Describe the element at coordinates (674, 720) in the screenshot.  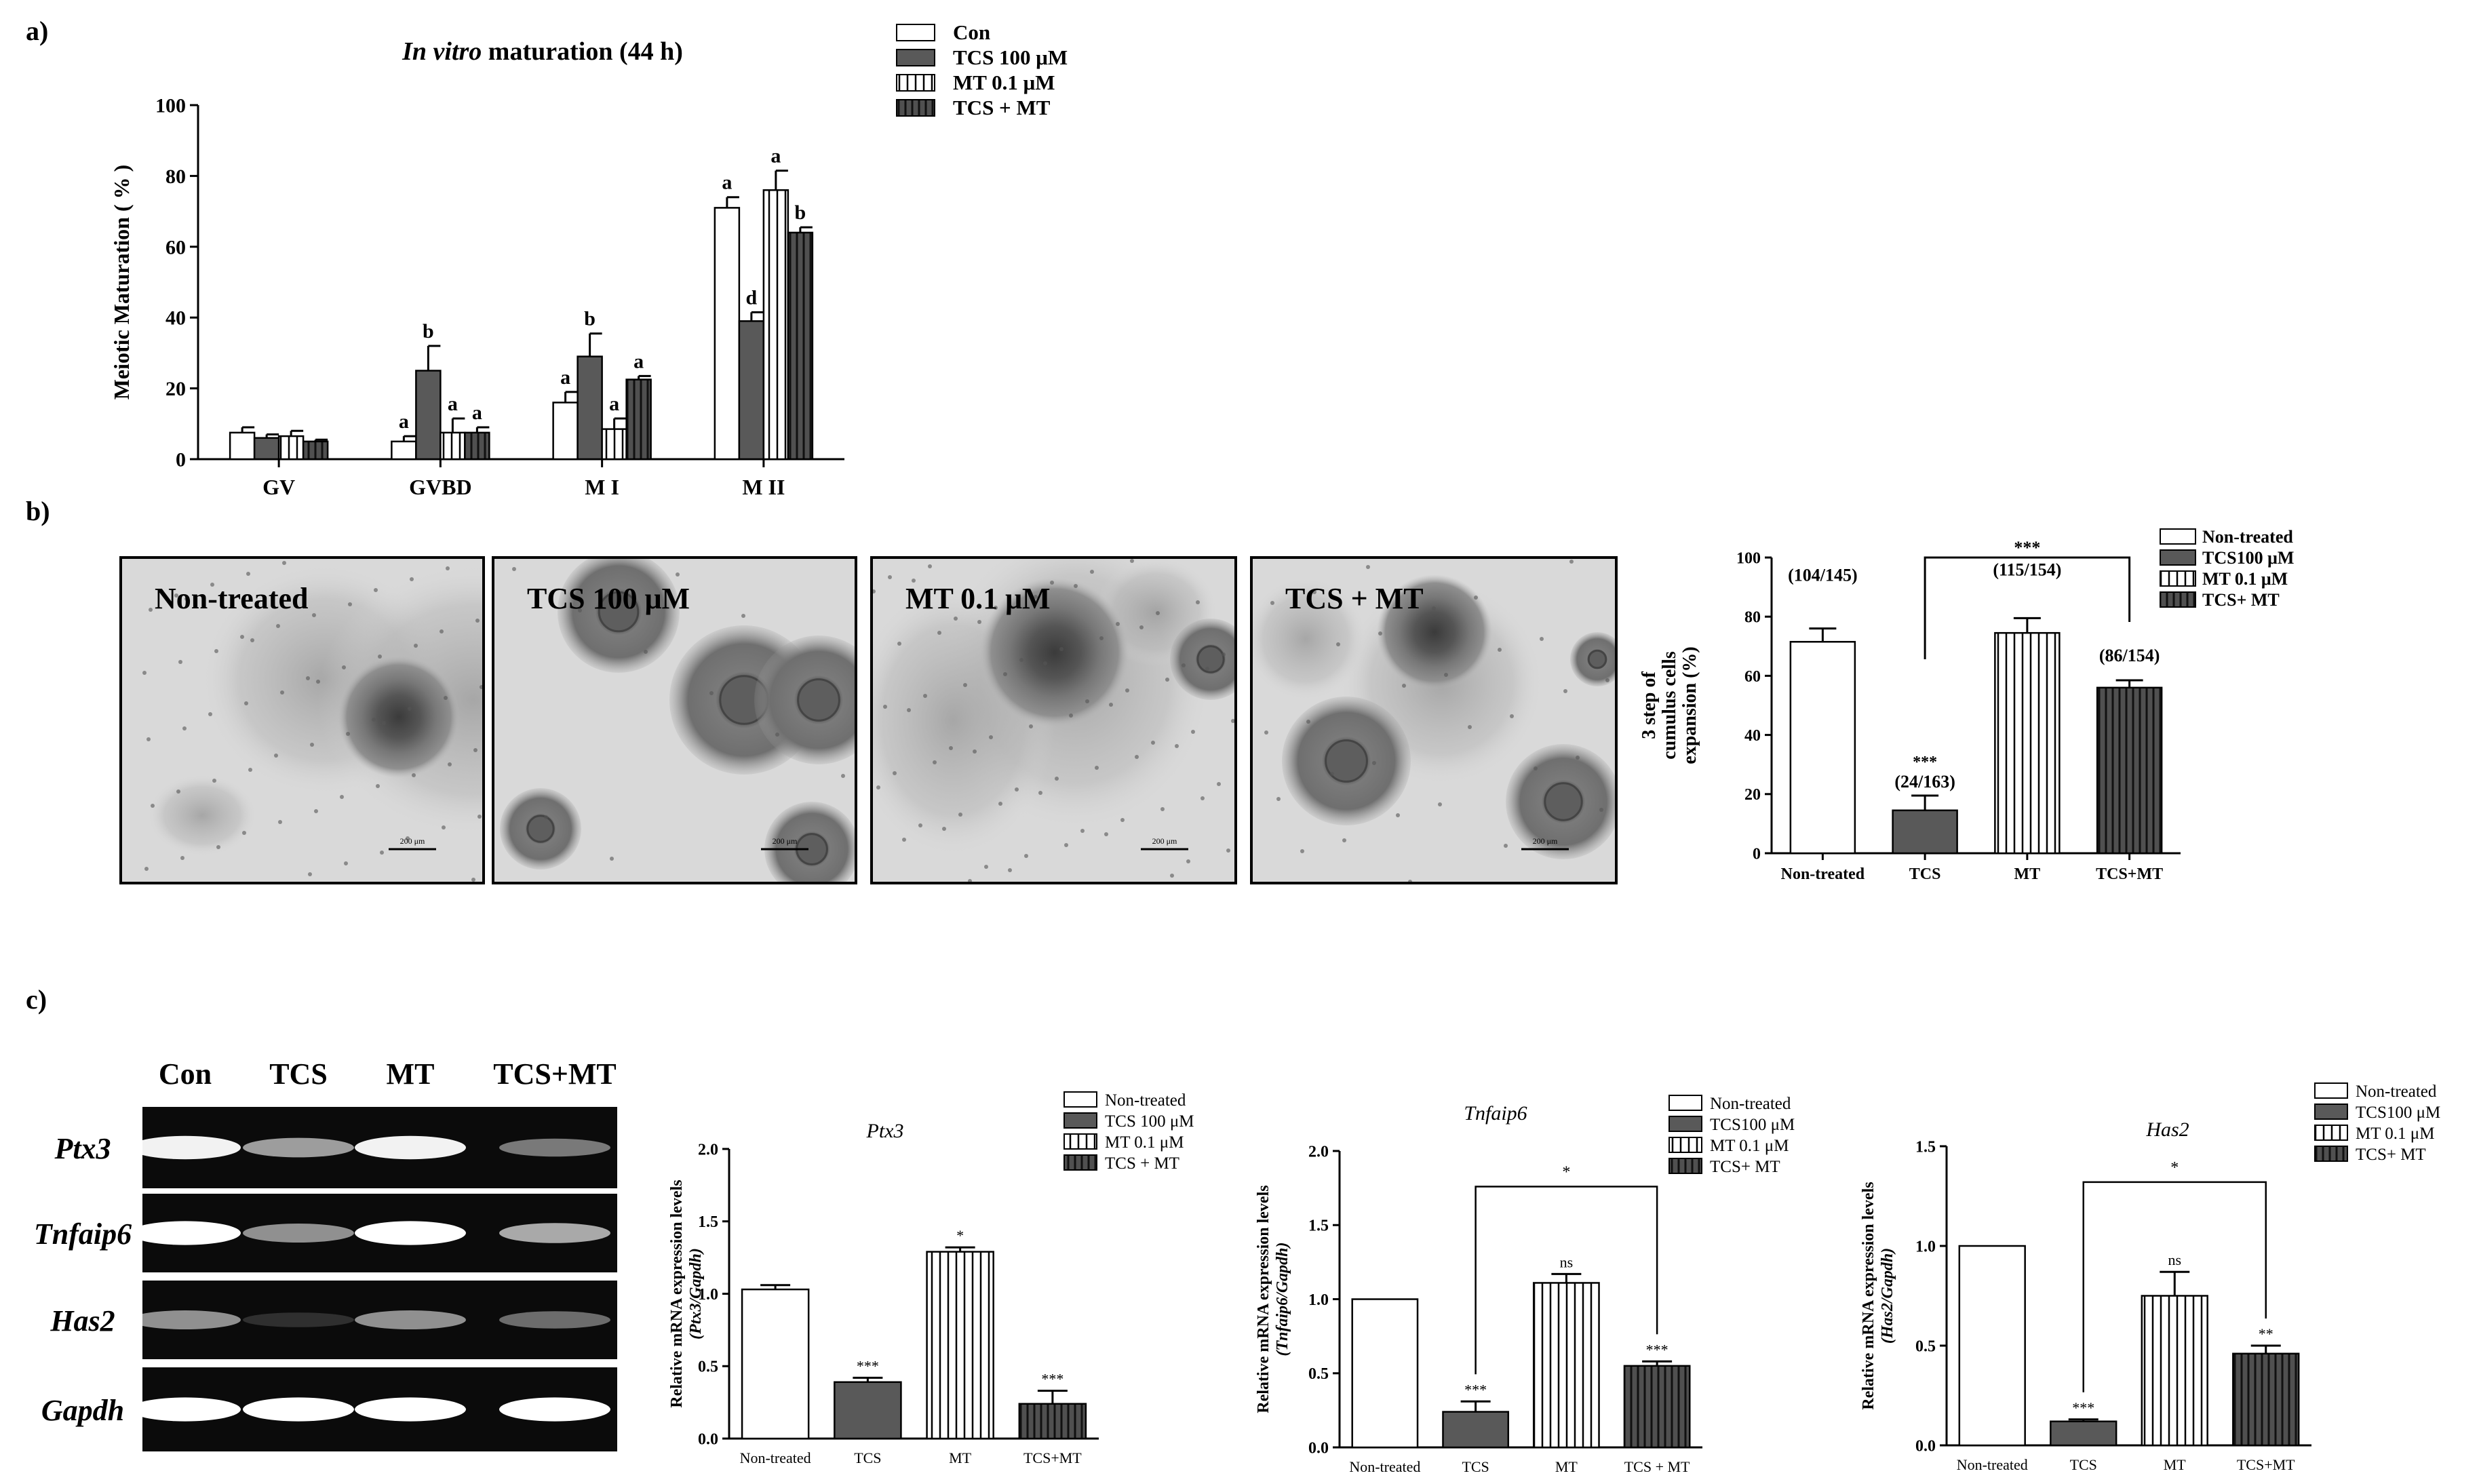
I see `micrograph-frame` at that location.